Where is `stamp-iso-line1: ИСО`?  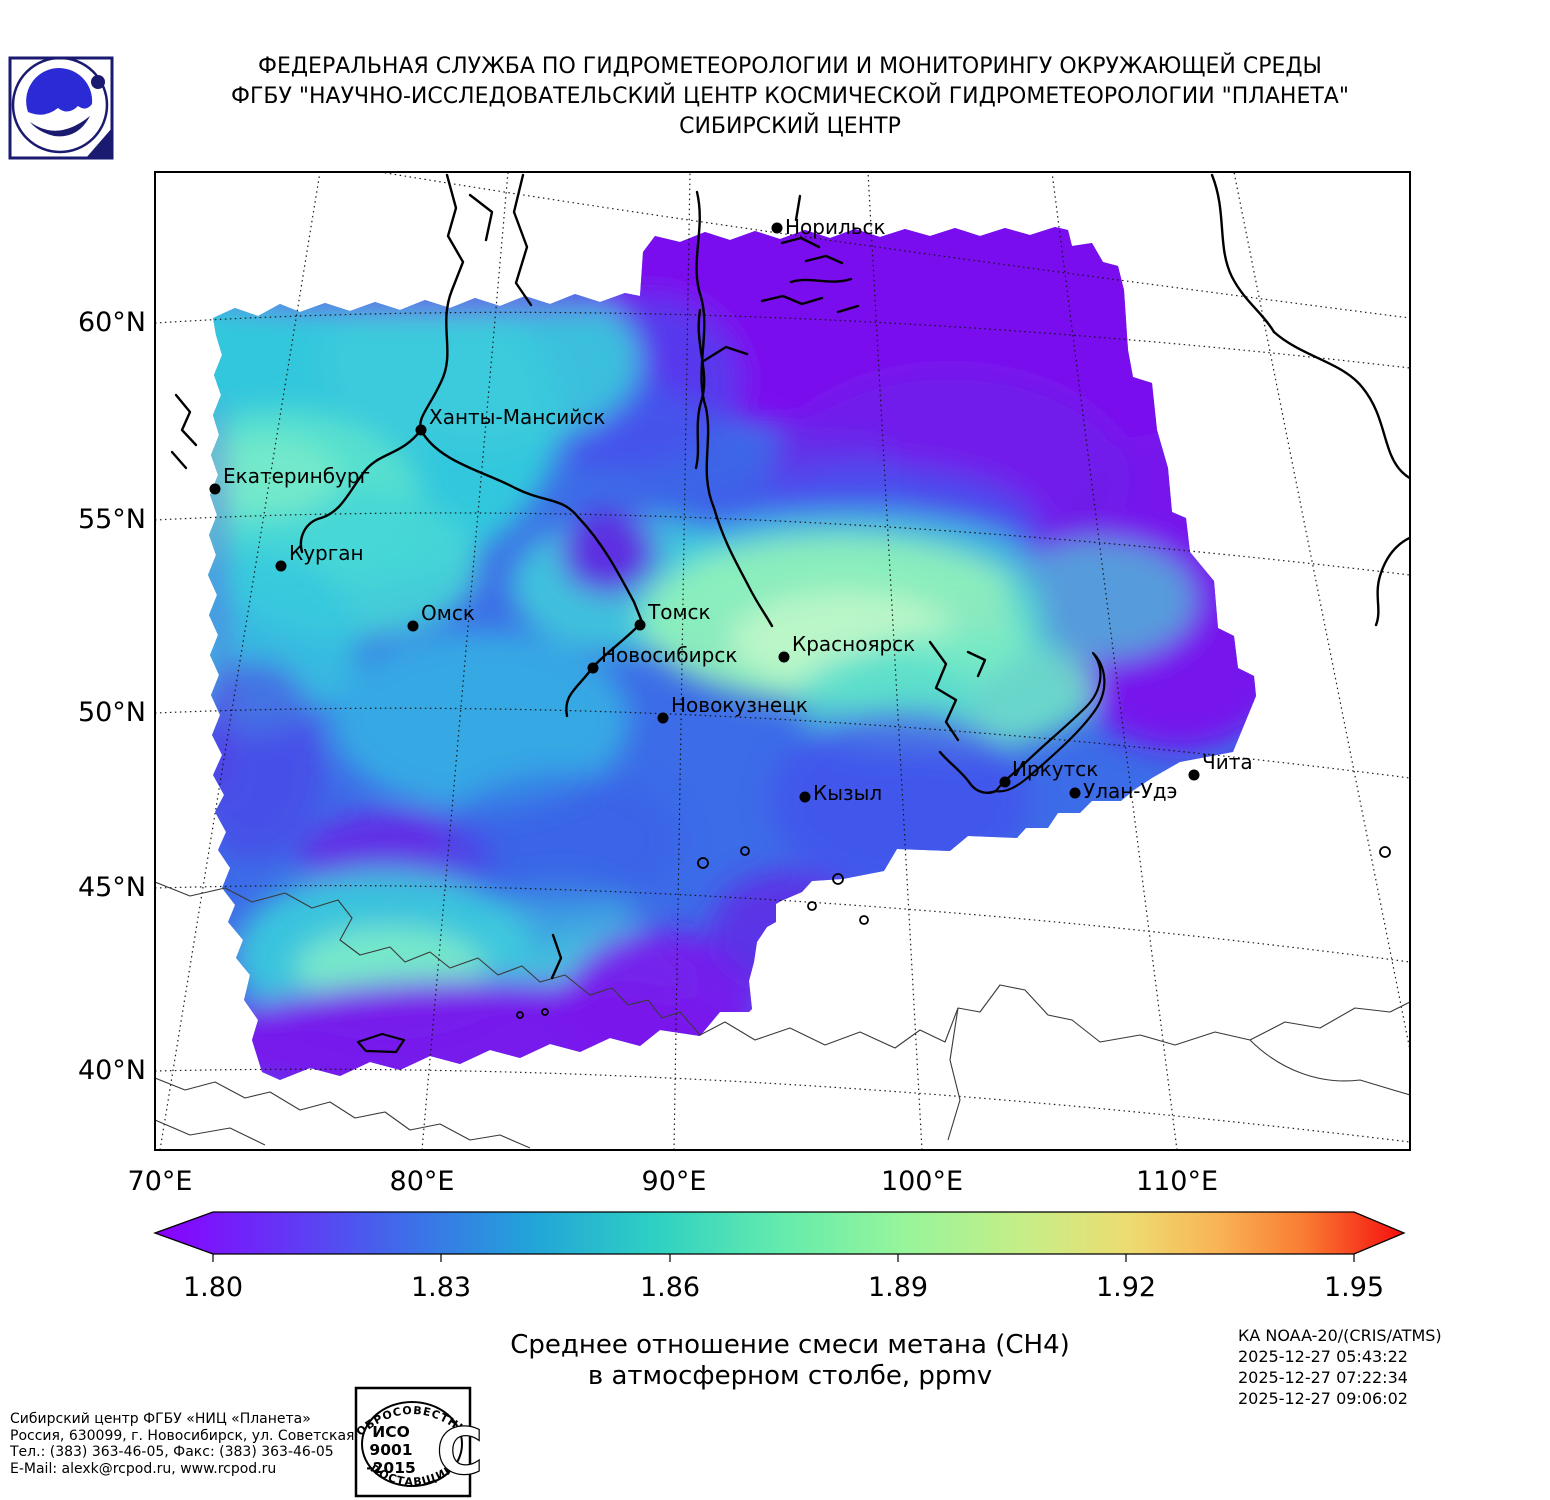 stamp-iso-line1: ИСО is located at coordinates (391, 1432).